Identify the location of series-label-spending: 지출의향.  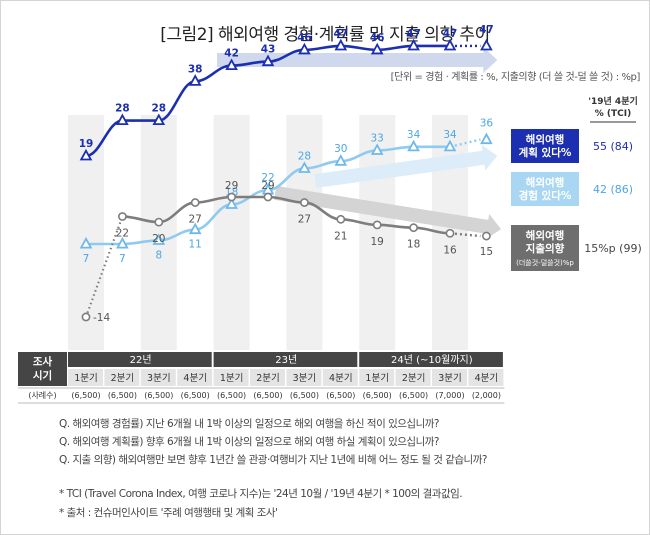
(545, 248).